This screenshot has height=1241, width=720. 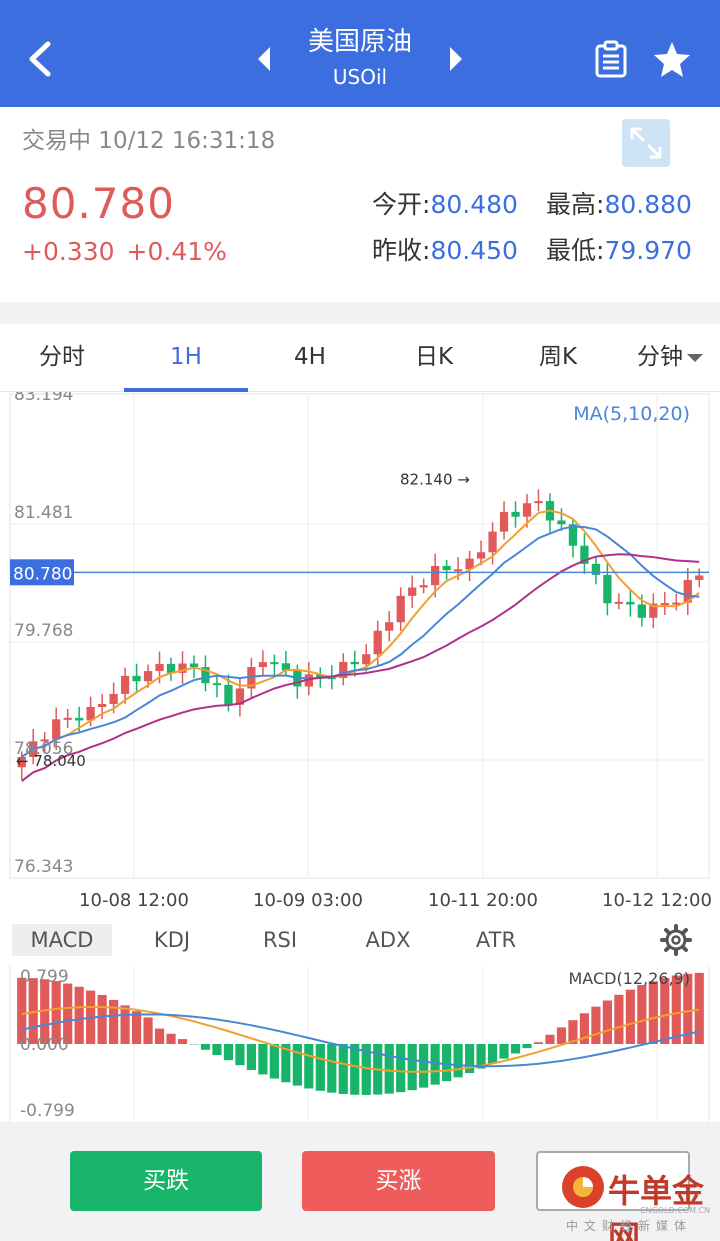 I want to click on chevron-down-icon, so click(x=695, y=357).